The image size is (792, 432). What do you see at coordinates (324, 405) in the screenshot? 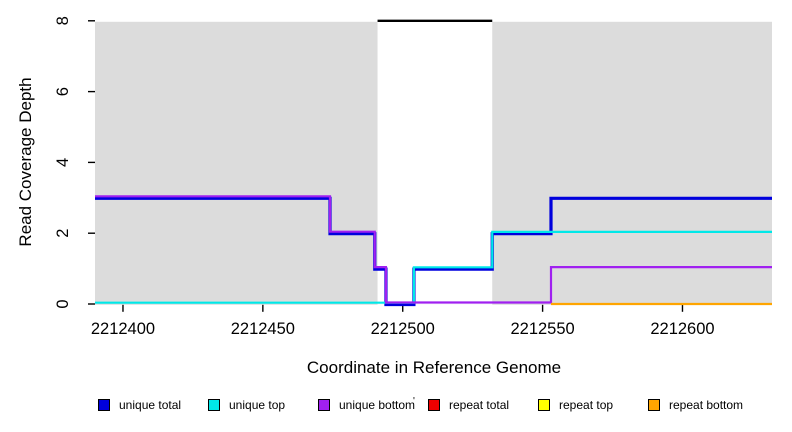
I see `legend-swatch-unique-bottom` at bounding box center [324, 405].